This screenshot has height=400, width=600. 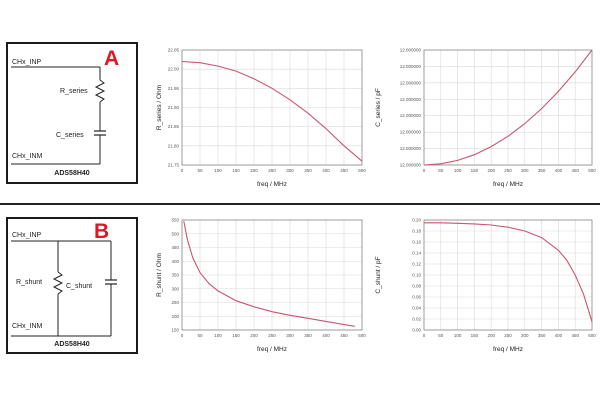 What do you see at coordinates (416, 264) in the screenshot?
I see `y-tick-label: 0.12` at bounding box center [416, 264].